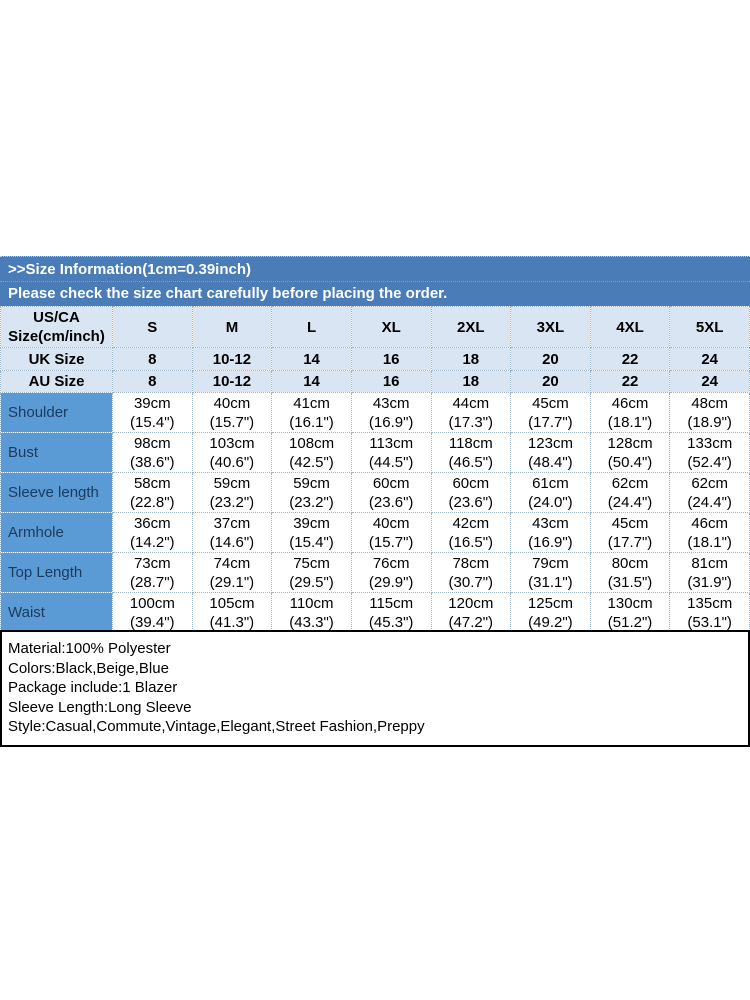 The width and height of the screenshot is (750, 1000). I want to click on table-row: UK Size 8 10-12 14 16 18 20 22 24, so click(375, 359).